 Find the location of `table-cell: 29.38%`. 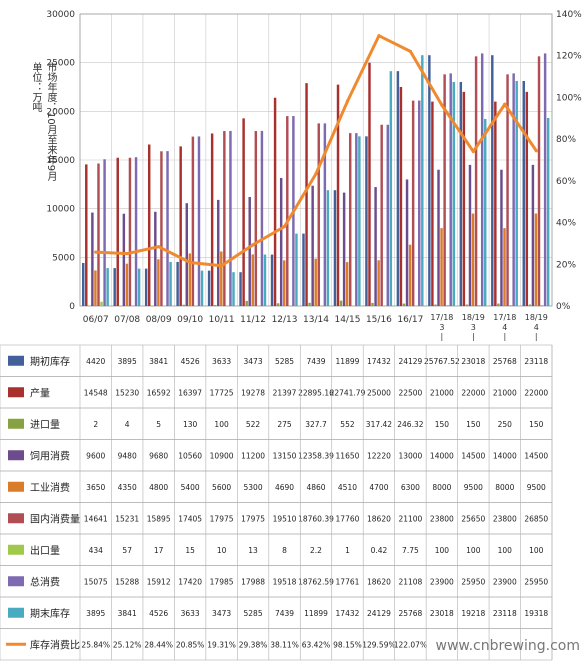

table-cell: 29.38% is located at coordinates (253, 644).